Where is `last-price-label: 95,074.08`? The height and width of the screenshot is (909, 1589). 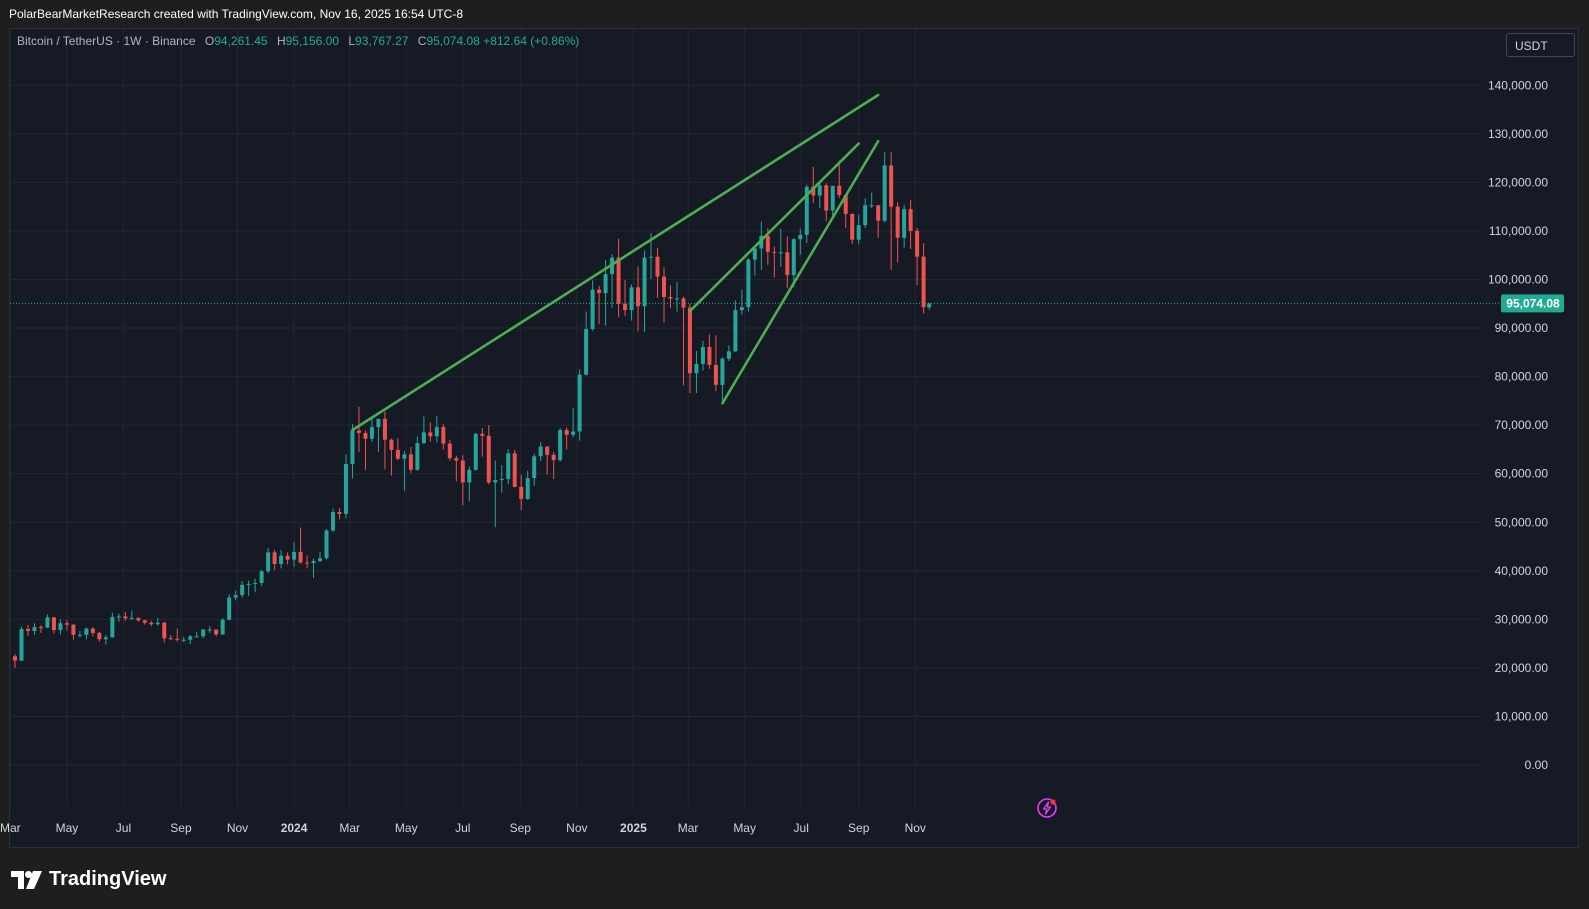
last-price-label: 95,074.08 is located at coordinates (1533, 303).